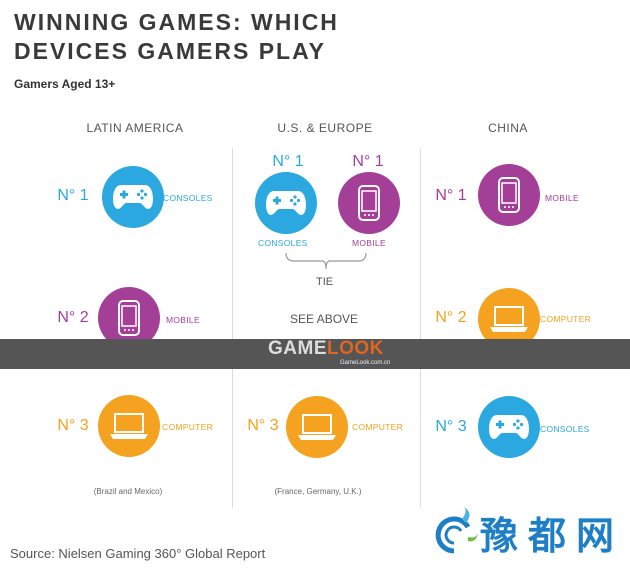 The image size is (630, 570). What do you see at coordinates (297, 348) in the screenshot?
I see `watermark-brand-a: GAME` at bounding box center [297, 348].